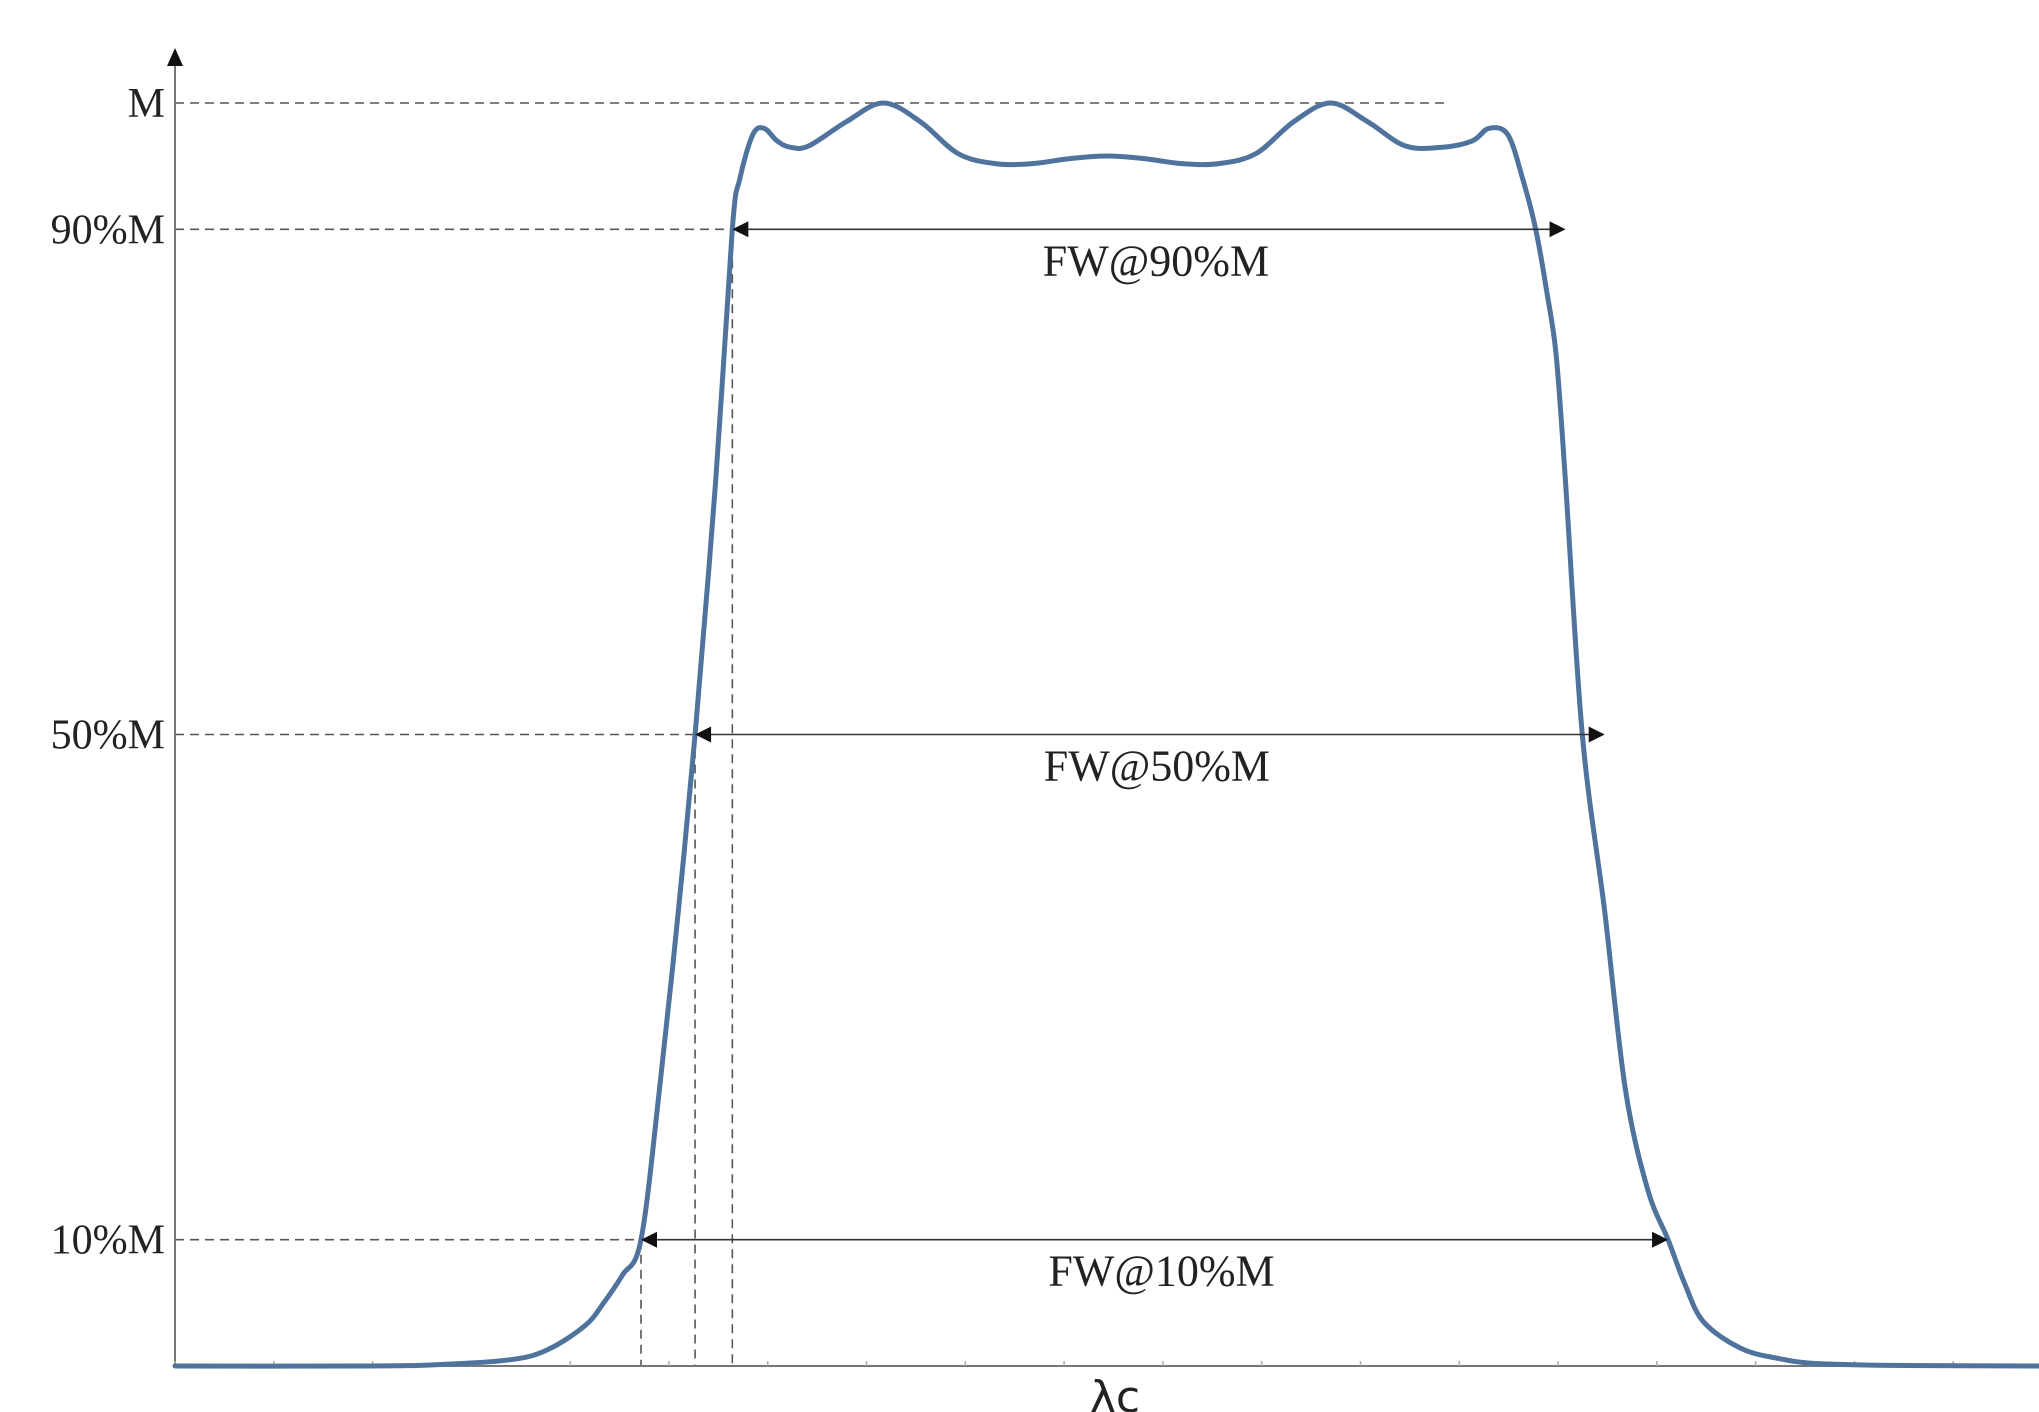  Describe the element at coordinates (1157, 766) in the screenshot. I see `width-label: FW@50%M` at that location.